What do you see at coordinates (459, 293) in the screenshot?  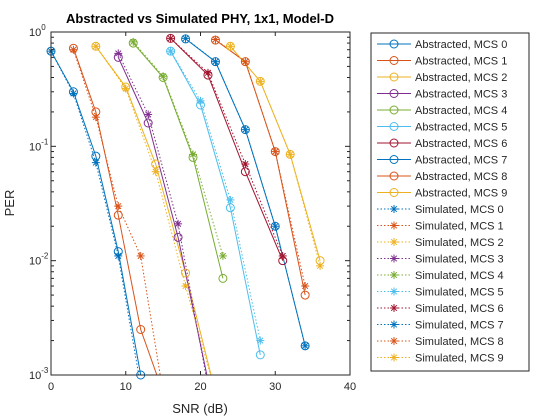 I see `legend-label-16: Simulated, MCS 5` at bounding box center [459, 293].